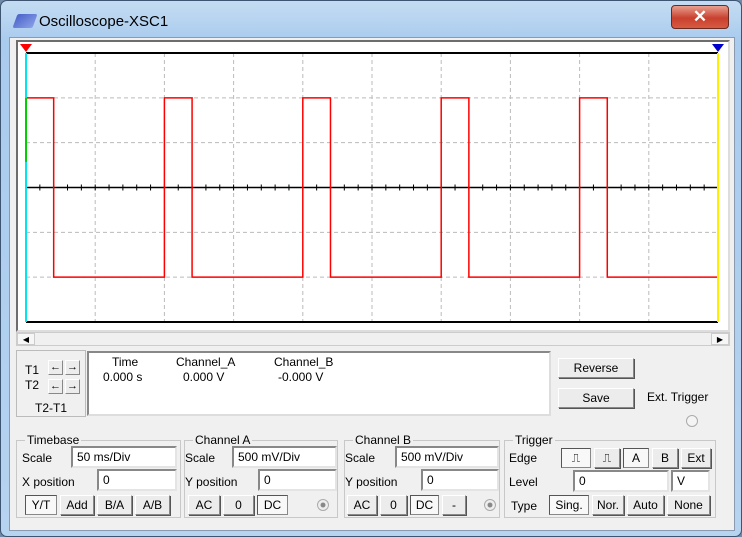 This screenshot has height=537, width=742. I want to click on t2-right-button: →, so click(72, 386).